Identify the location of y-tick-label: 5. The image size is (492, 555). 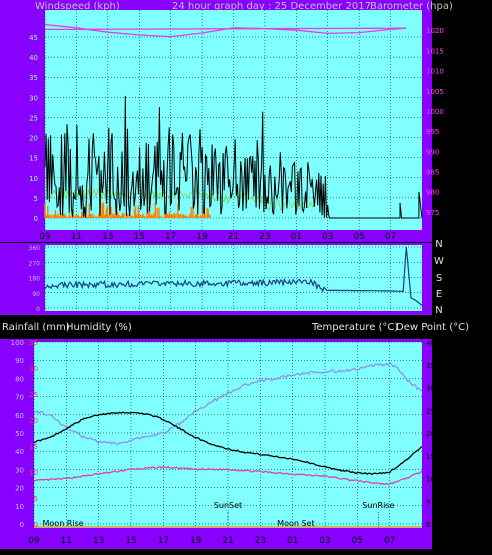
(36, 199).